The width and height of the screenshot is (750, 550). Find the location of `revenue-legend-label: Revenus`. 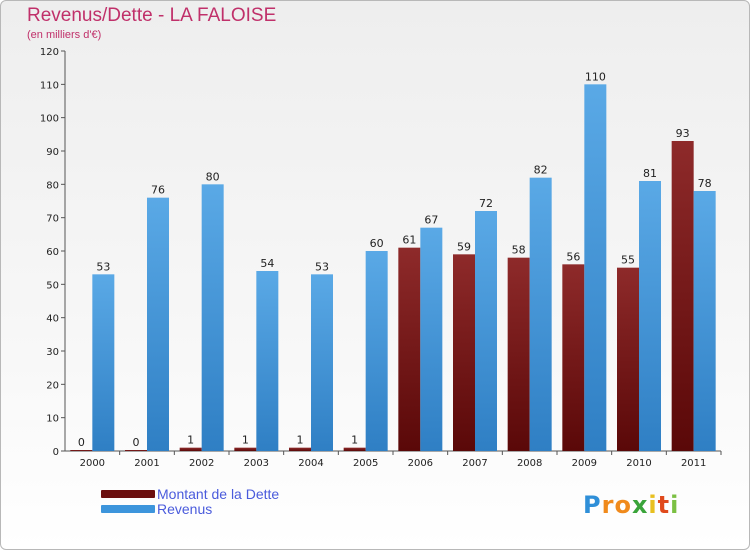

revenue-legend-label: Revenus is located at coordinates (185, 509).